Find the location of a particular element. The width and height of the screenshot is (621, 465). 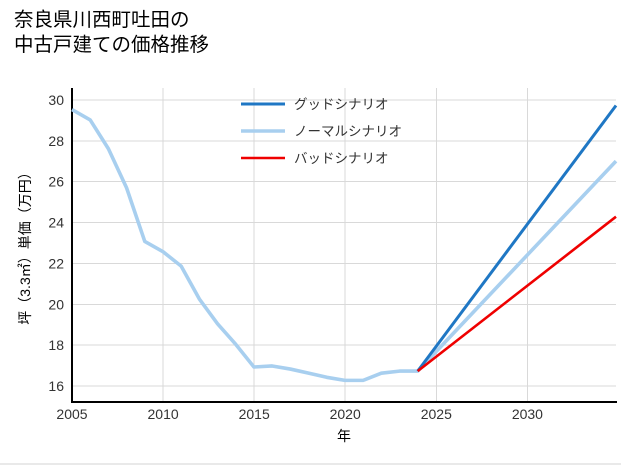

window-bottom-divider is located at coordinates (310, 464).